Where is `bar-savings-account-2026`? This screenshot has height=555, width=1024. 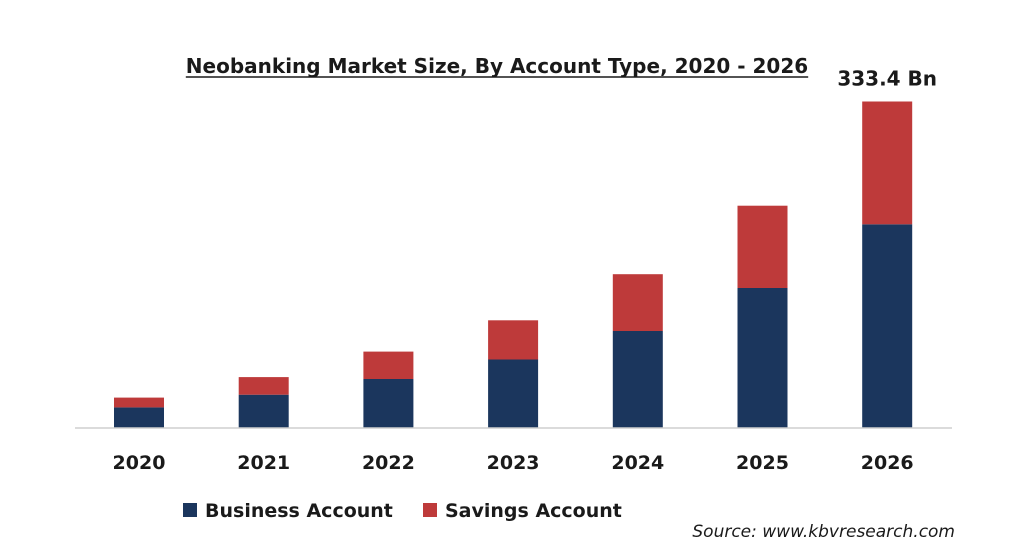
bar-savings-account-2026 is located at coordinates (887, 163).